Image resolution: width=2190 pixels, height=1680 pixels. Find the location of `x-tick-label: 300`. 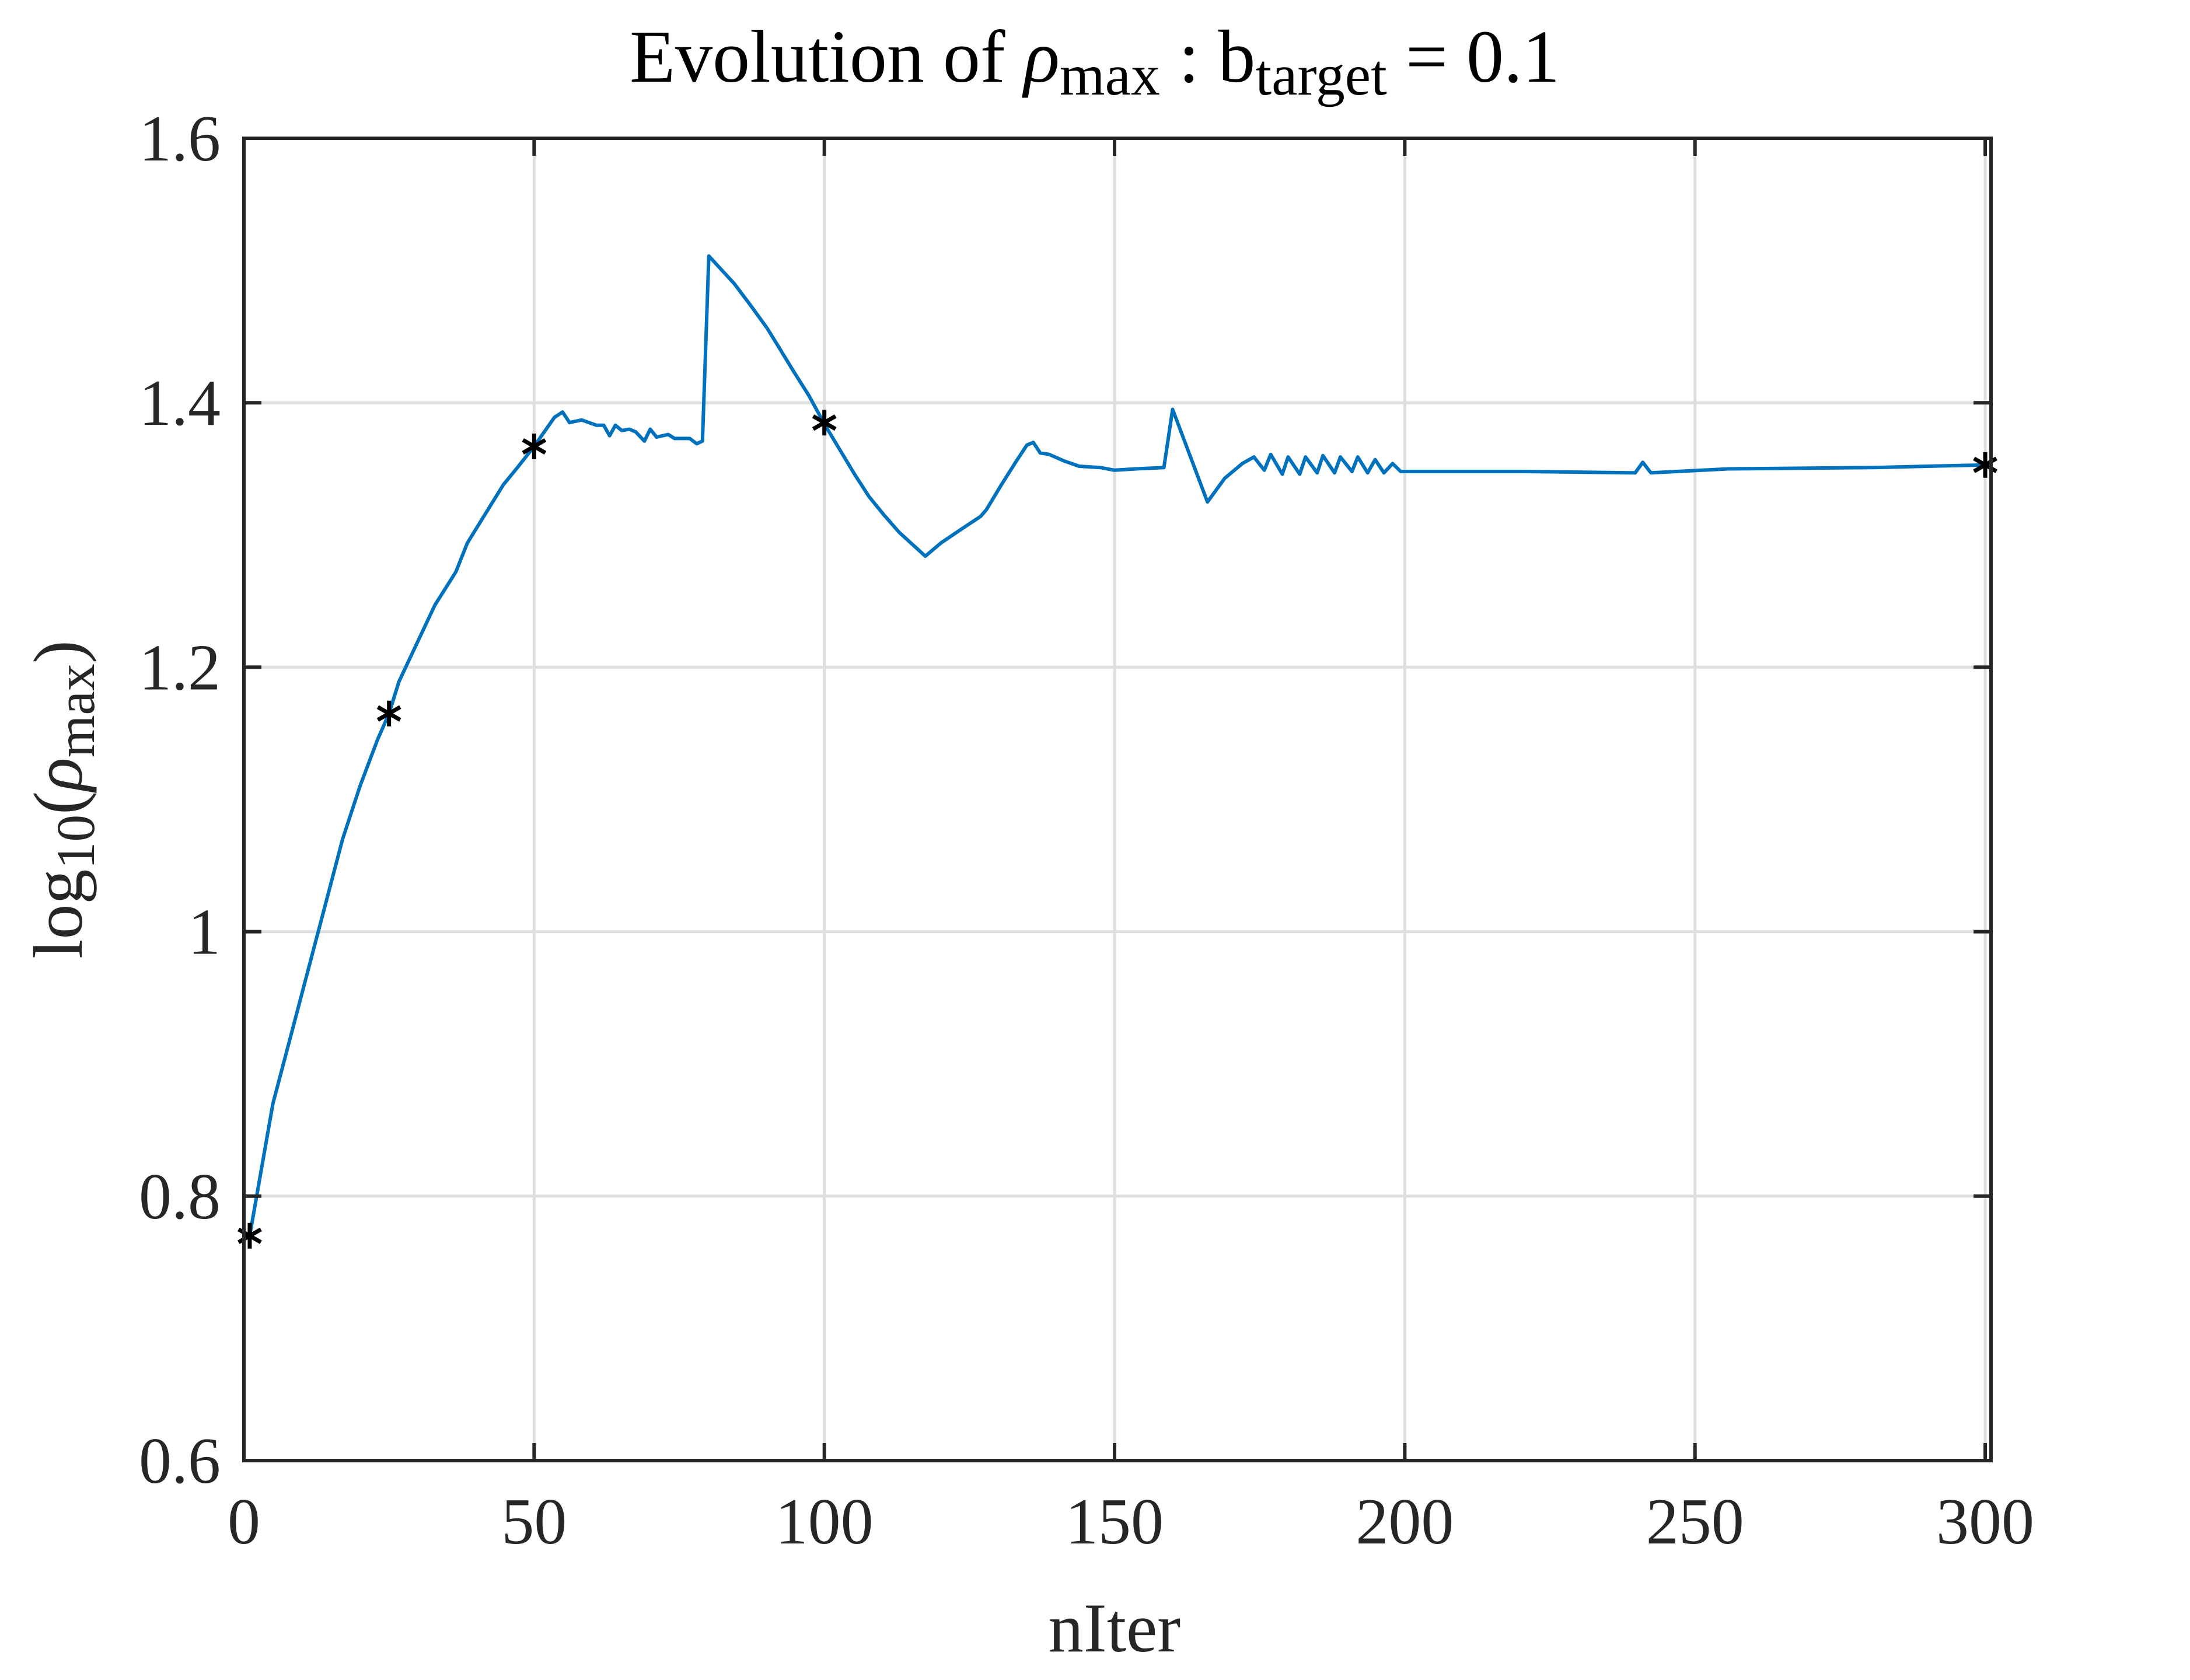

x-tick-label: 300 is located at coordinates (1985, 1522).